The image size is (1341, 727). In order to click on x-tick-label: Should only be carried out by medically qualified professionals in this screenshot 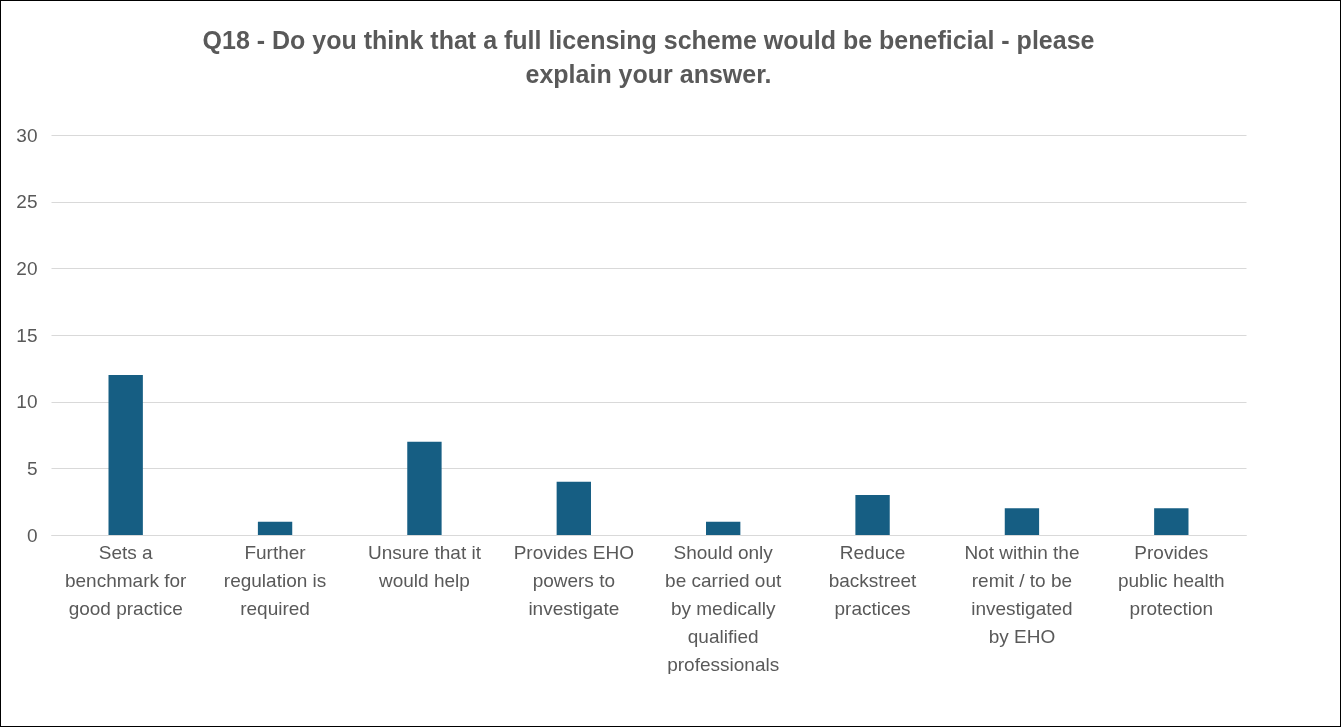, I will do `click(723, 608)`.